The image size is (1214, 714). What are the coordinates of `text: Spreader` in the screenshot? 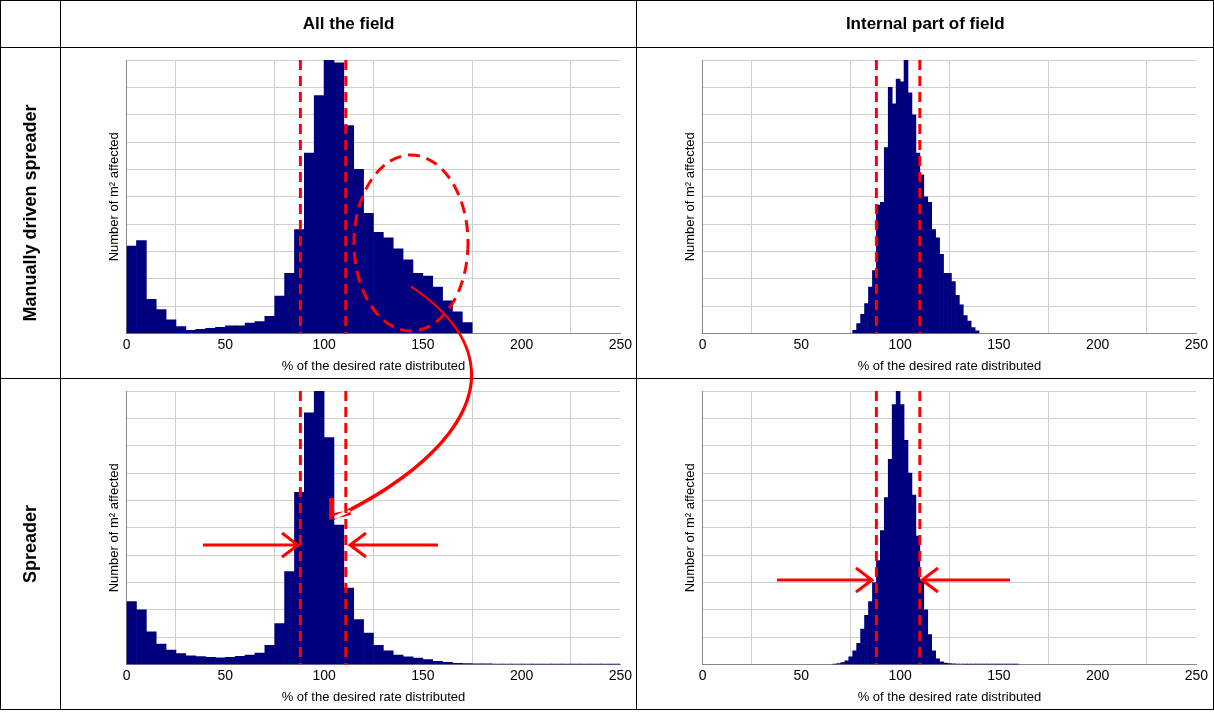 It's located at (30, 544).